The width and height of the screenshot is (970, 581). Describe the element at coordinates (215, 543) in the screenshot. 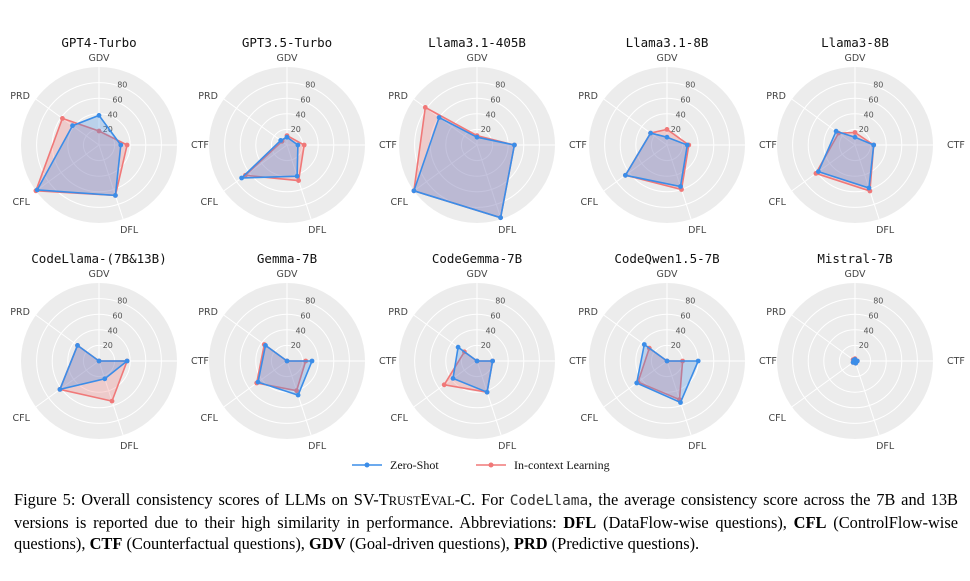

I see `caption-ctf-desc: (Counterfactual questions),` at that location.